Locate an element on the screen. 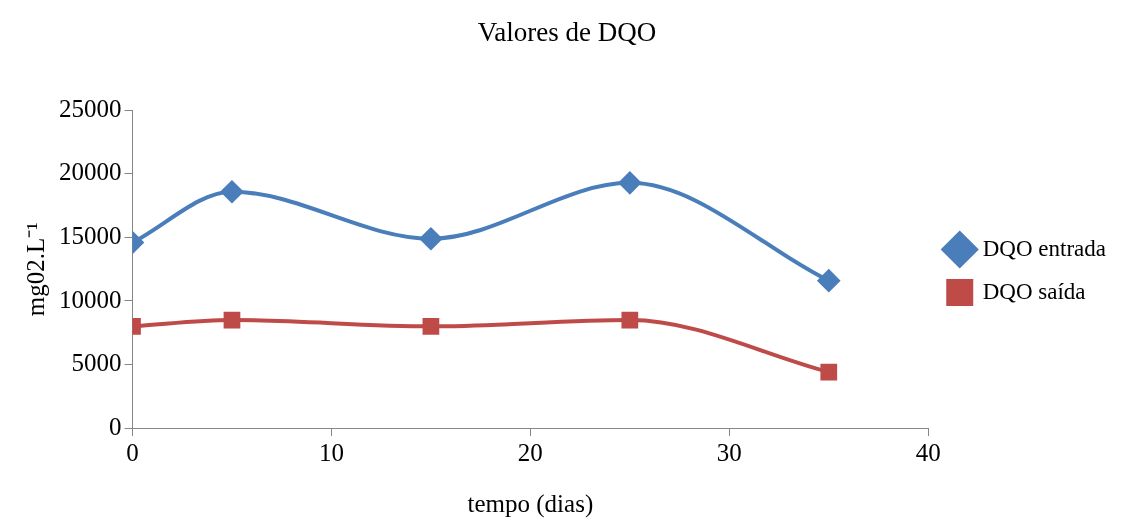 This screenshot has height=532, width=1134. x-tick-label: 20 is located at coordinates (530, 452).